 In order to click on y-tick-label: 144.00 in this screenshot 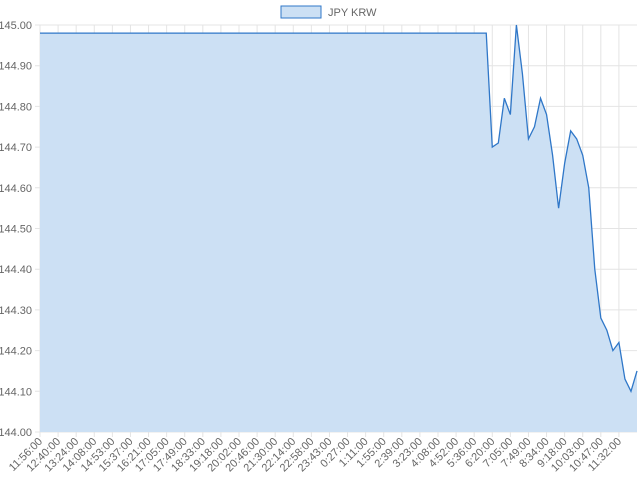, I will do `click(16, 433)`.